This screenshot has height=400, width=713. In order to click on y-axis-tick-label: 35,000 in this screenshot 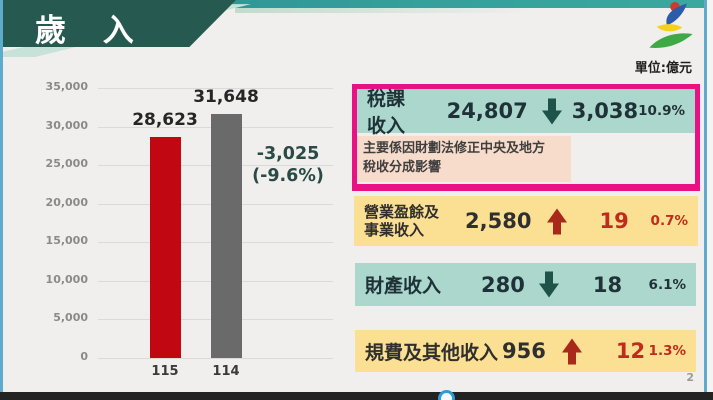, I will do `click(66, 86)`.